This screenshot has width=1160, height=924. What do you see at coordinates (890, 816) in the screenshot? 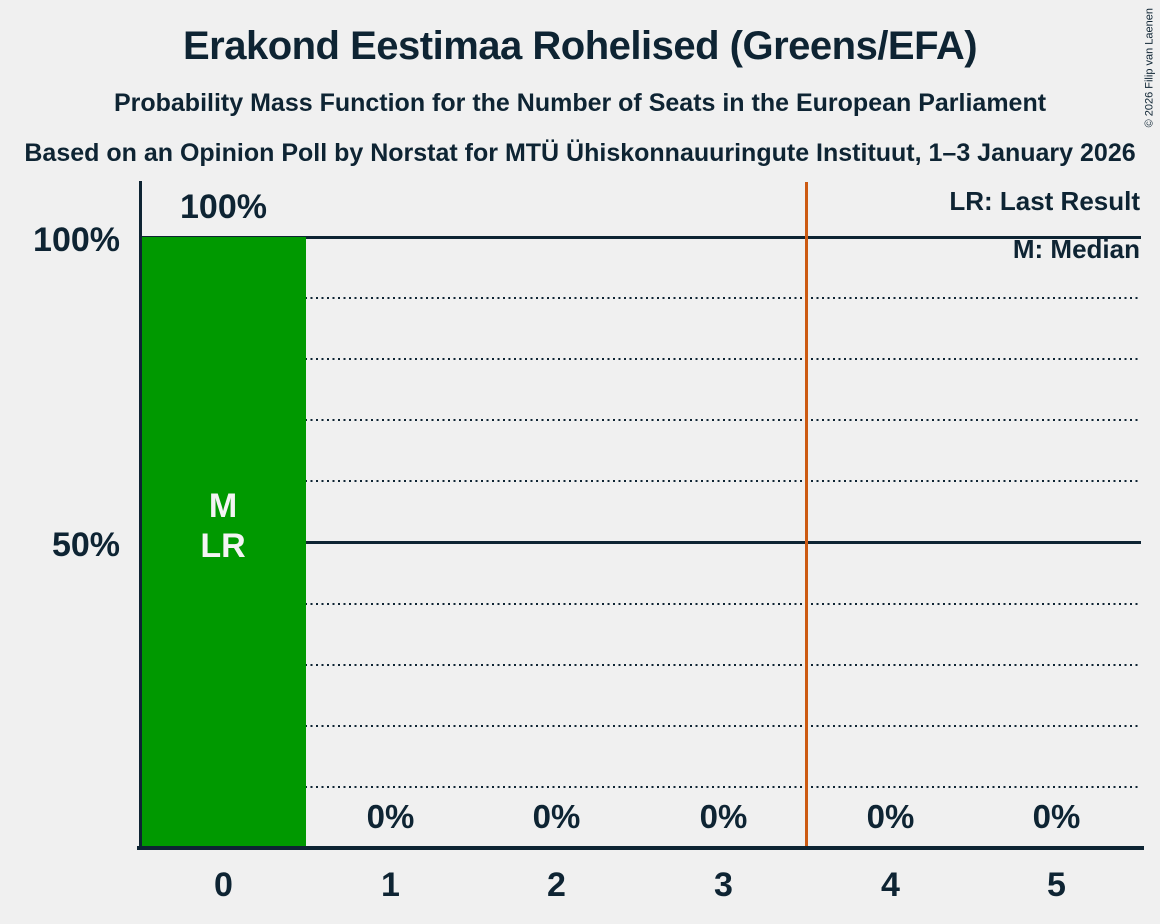
I see `bar-label-4-seats: 0%` at bounding box center [890, 816].